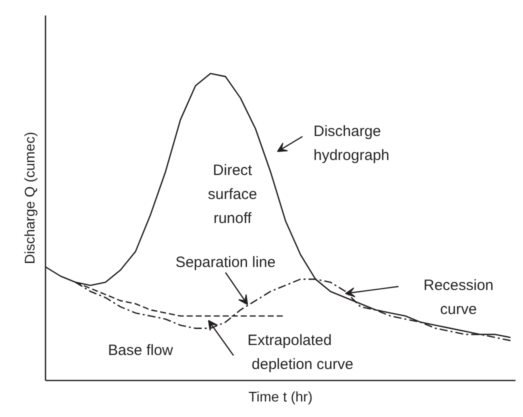  What do you see at coordinates (352, 143) in the screenshot?
I see `annotation: Discharge hydrograph` at bounding box center [352, 143].